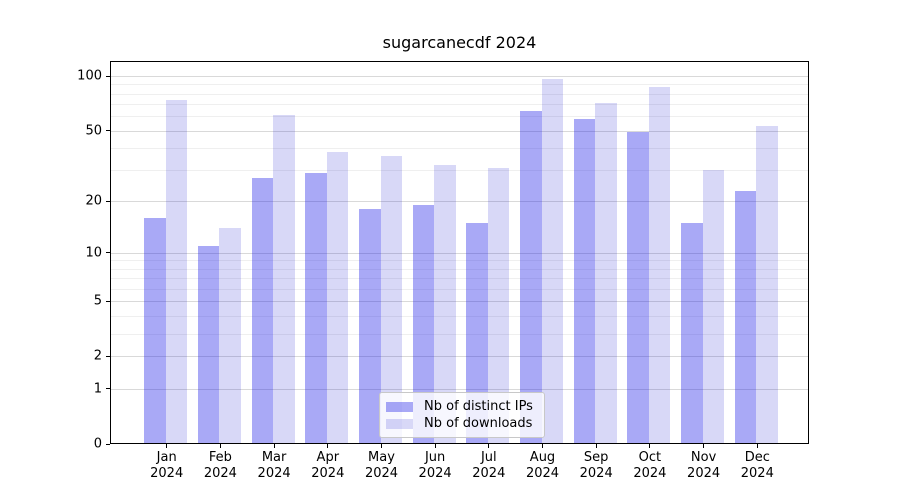 The height and width of the screenshot is (500, 900). Describe the element at coordinates (328, 465) in the screenshot. I see `x-tick-label: Apr 2024` at that location.